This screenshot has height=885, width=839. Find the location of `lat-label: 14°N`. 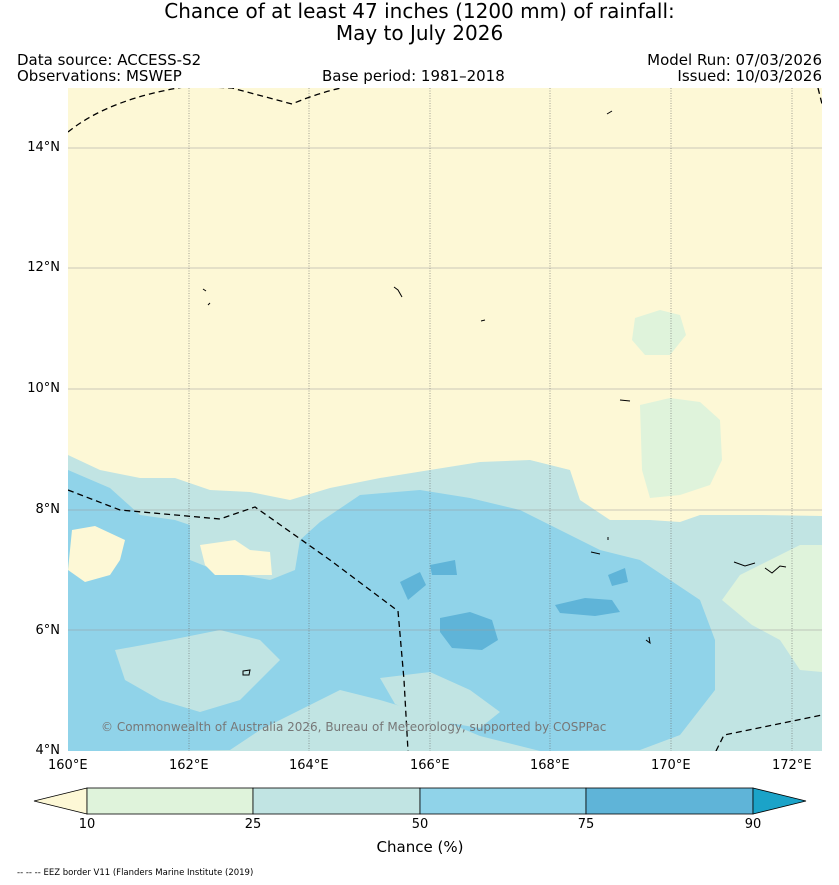

lat-label: 14°N is located at coordinates (43, 148).